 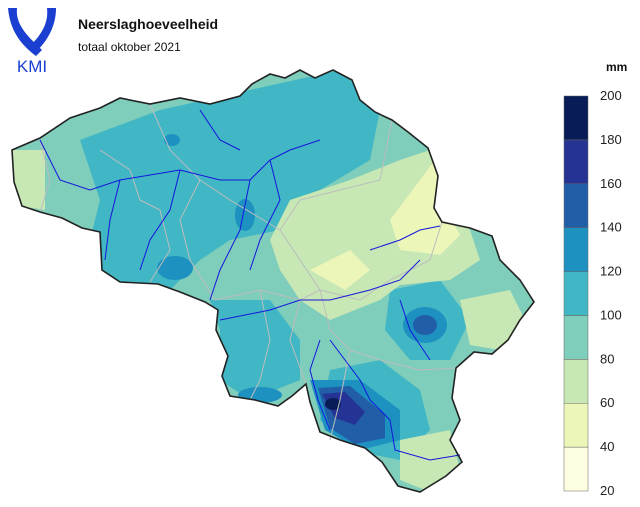 I want to click on legend-label-140: 140, so click(x=611, y=227).